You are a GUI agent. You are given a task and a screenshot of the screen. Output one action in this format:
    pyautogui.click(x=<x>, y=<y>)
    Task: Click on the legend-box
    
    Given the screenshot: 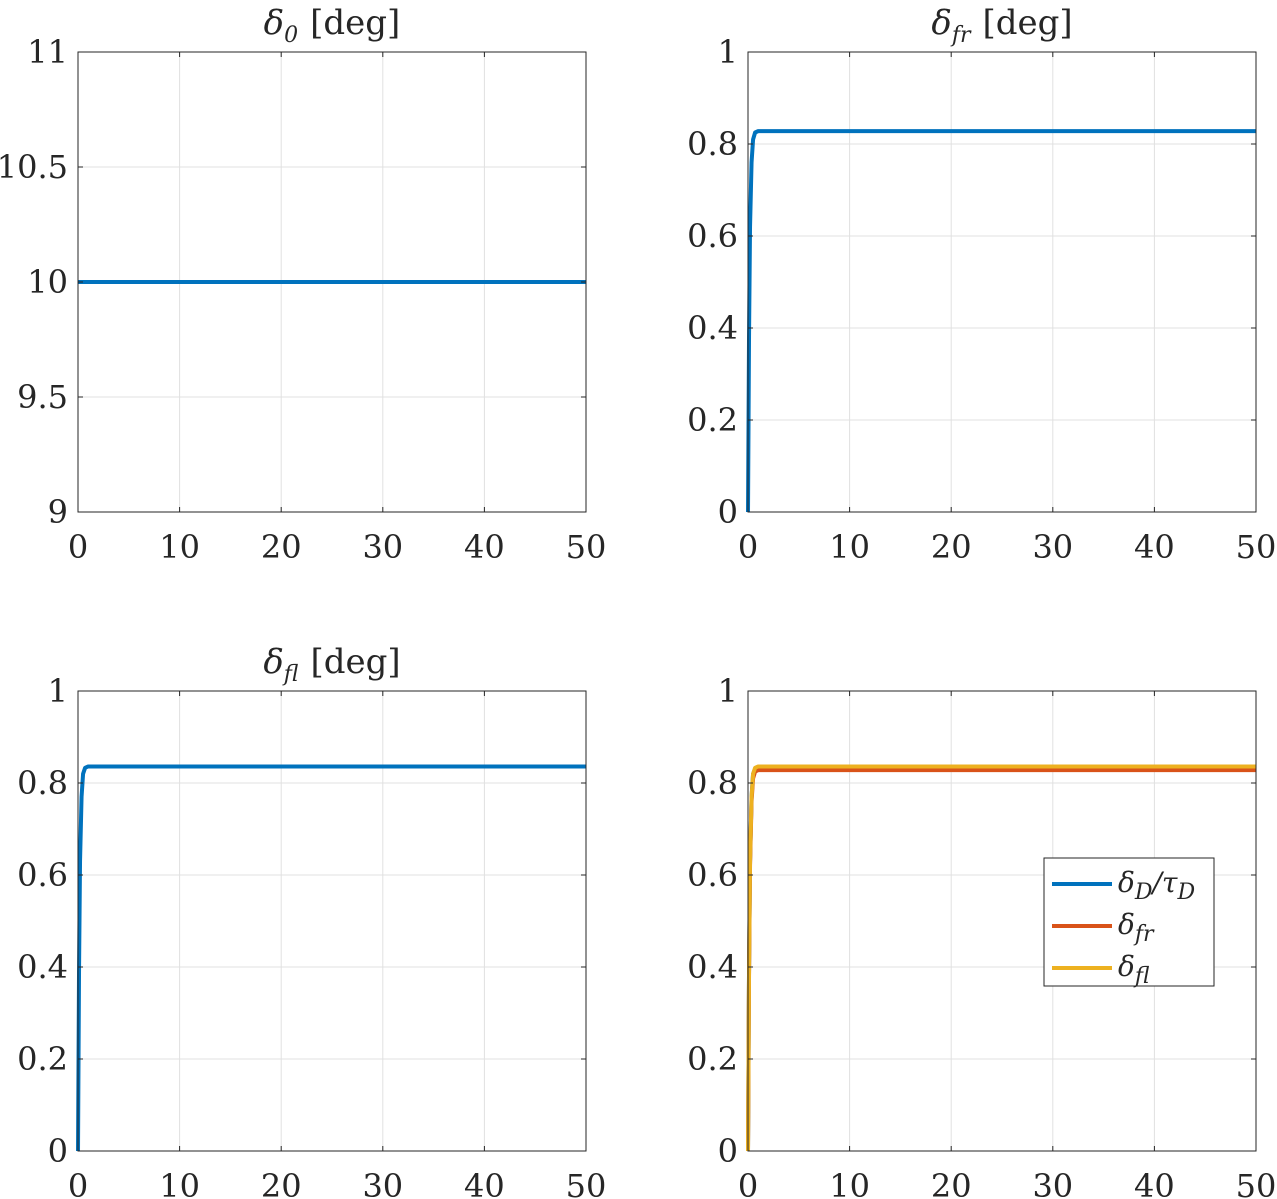 What is the action you would take?
    pyautogui.click(x=1129, y=922)
    